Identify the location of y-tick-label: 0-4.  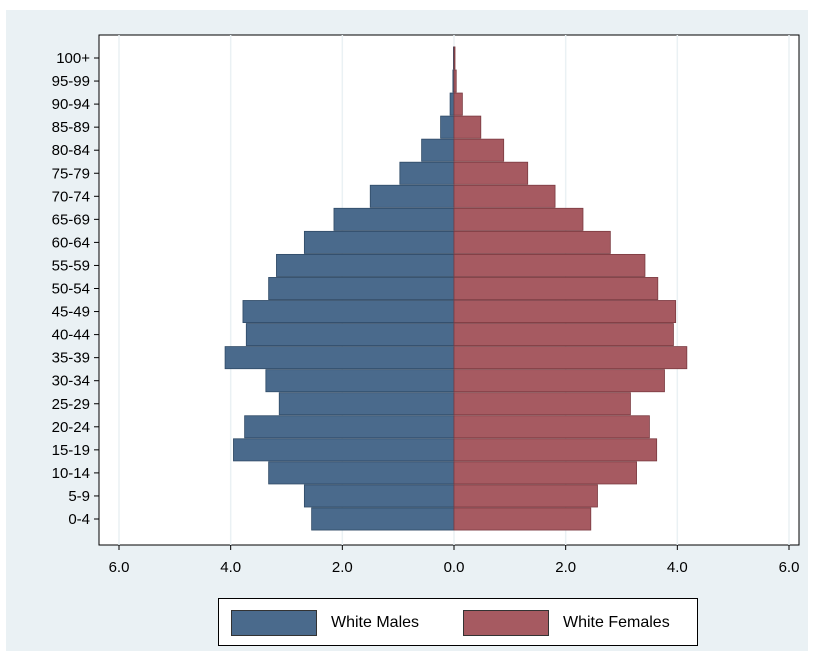
(79, 519).